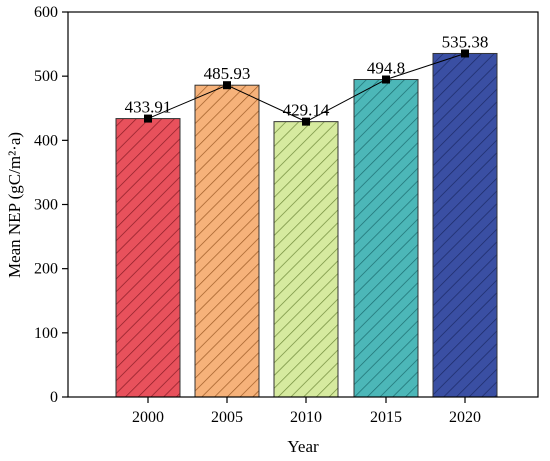 This screenshot has height=461, width=550. I want to click on bar-2000, so click(148, 258).